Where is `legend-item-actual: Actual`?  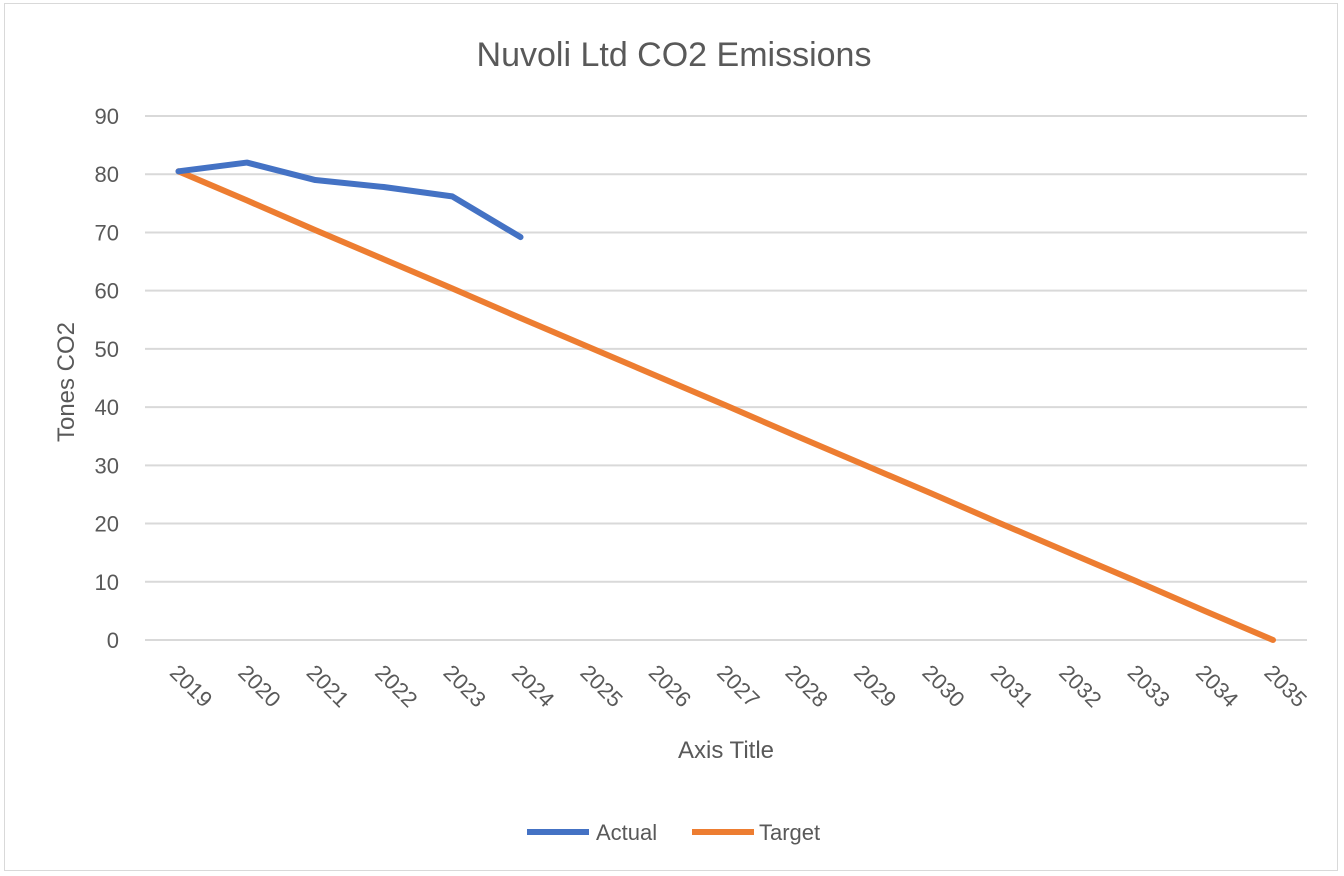 legend-item-actual: Actual is located at coordinates (592, 832).